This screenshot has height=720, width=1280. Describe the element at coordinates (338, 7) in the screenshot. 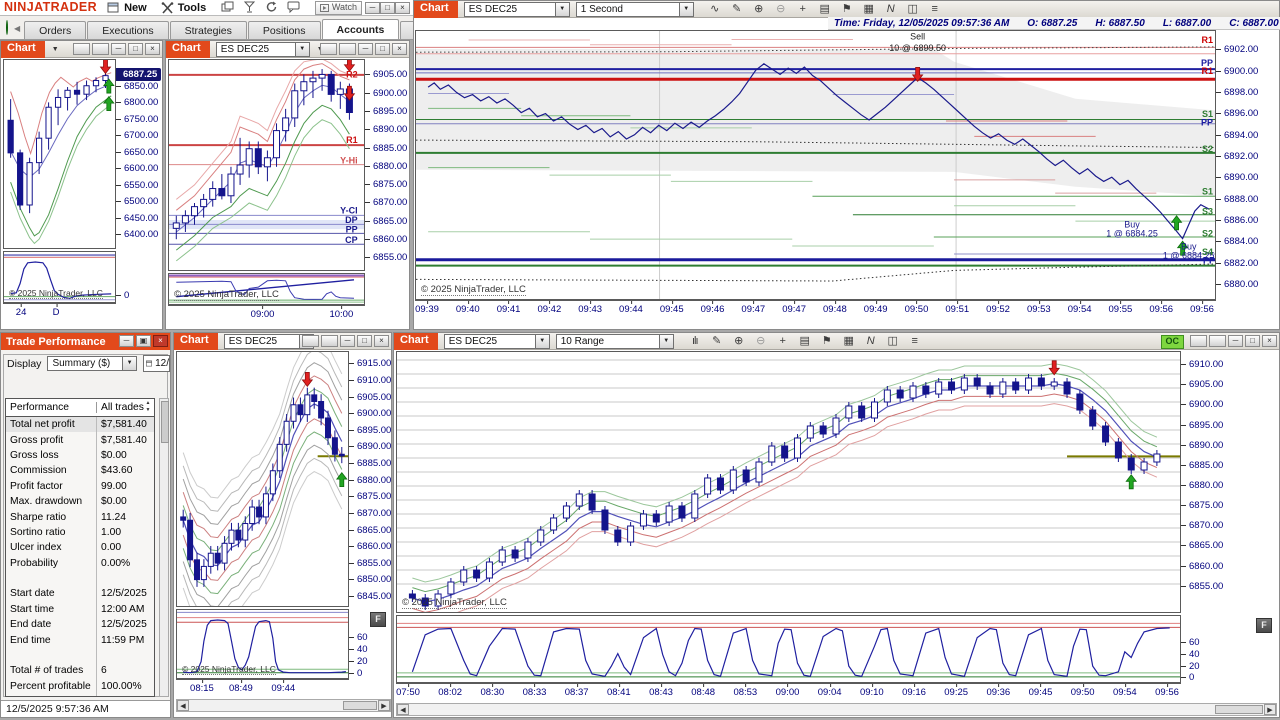

I see `watch-button: Watch` at that location.